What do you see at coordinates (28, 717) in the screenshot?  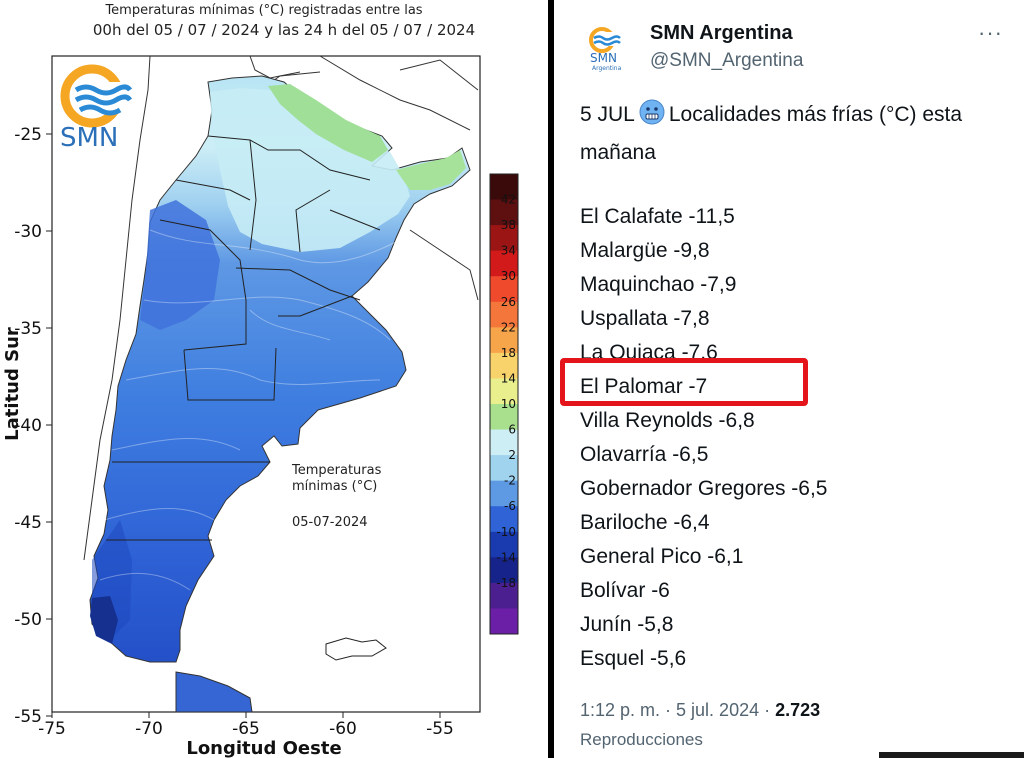 I see `y-tick-label: -55` at bounding box center [28, 717].